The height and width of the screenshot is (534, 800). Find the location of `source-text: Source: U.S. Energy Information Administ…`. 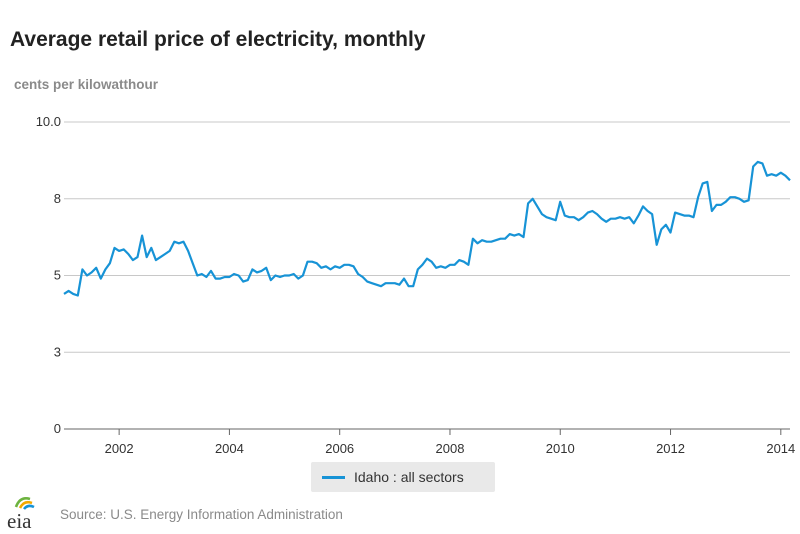

source-text: Source: U.S. Energy Information Administ… is located at coordinates (201, 514).